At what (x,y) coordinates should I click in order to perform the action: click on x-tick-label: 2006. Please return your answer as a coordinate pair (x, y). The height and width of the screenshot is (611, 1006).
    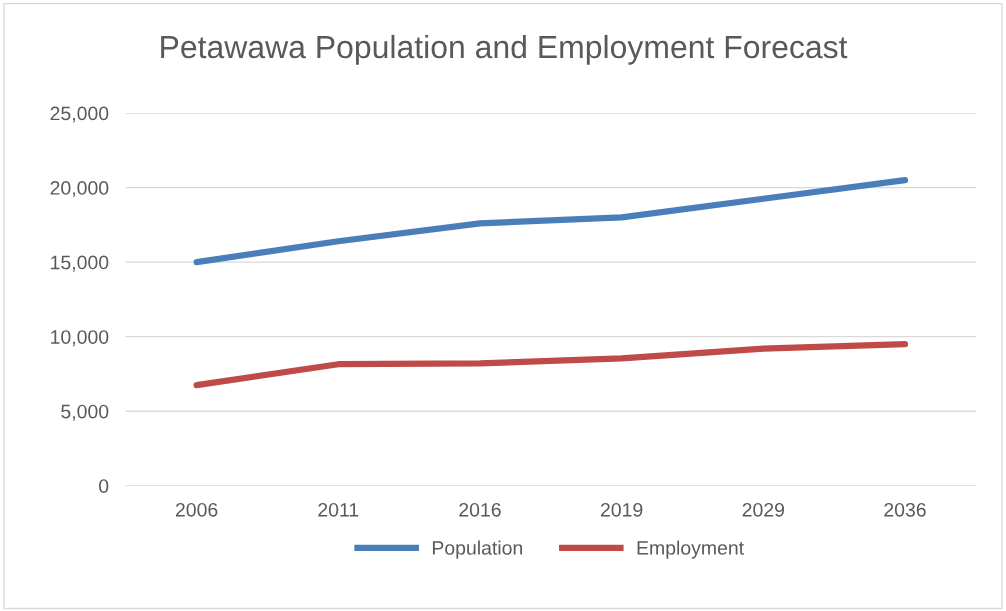
    Looking at the image, I should click on (196, 509).